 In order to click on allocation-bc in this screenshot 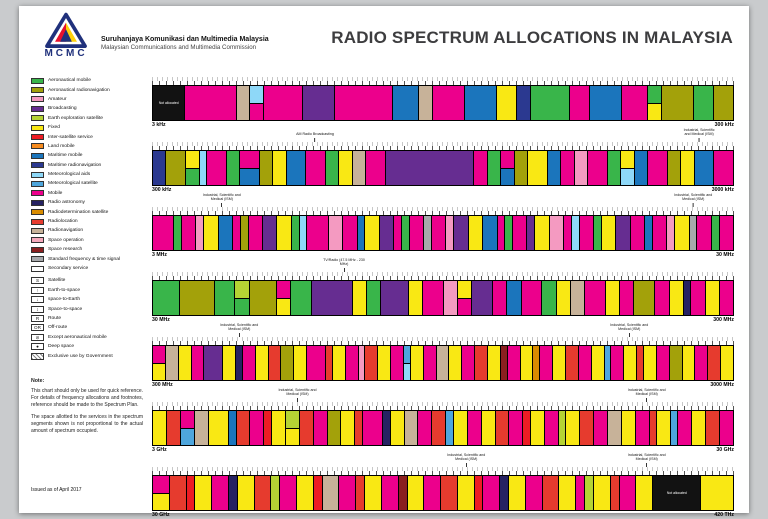, I will do `click(482, 298)`.